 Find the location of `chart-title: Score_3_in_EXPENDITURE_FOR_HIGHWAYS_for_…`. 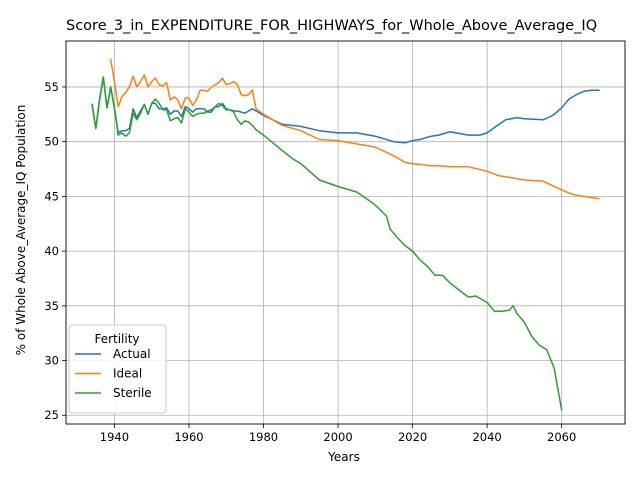

chart-title: Score_3_in_EXPENDITURE_FOR_HIGHWAYS_for_… is located at coordinates (331, 26).